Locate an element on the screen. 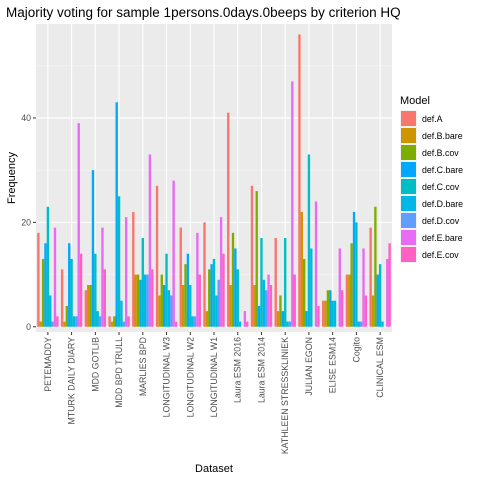  legend-label: def.B.cov is located at coordinates (440, 153).